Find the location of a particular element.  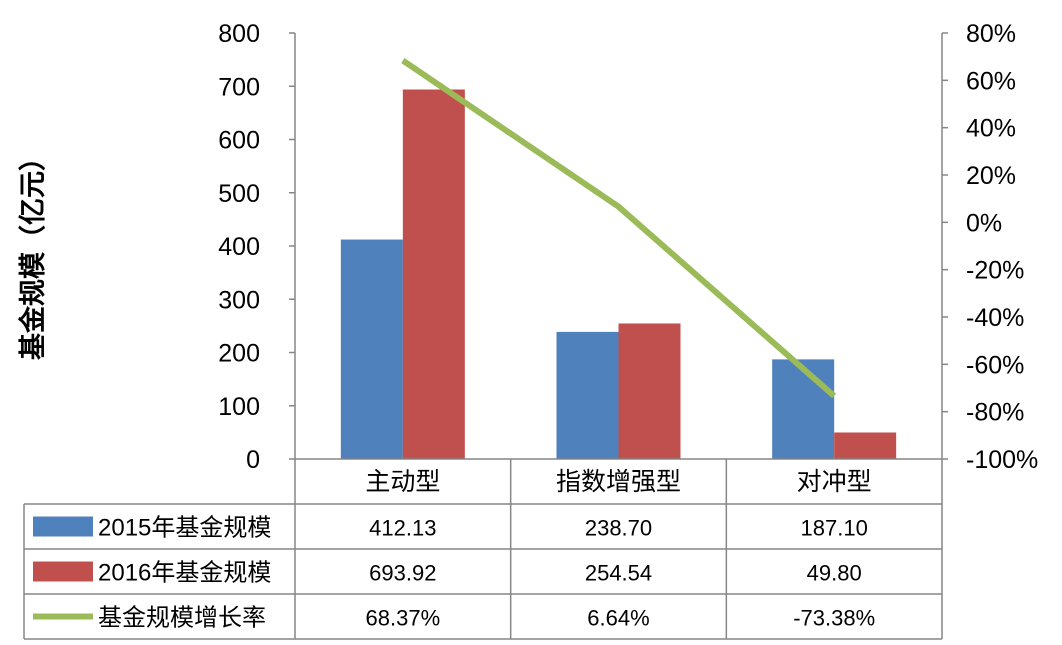

left-tick-label: 200 is located at coordinates (239, 354).